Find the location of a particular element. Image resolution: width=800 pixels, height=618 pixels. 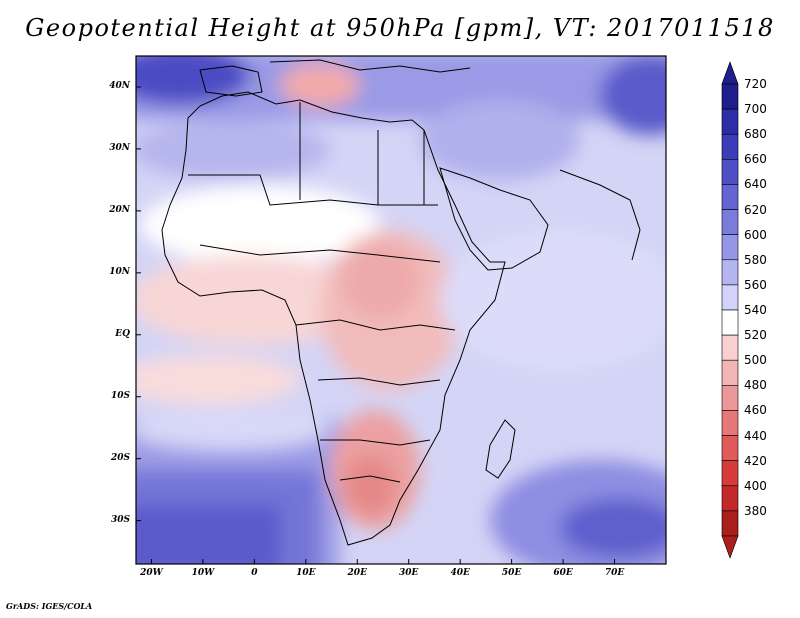

lon-tick-label: 10E is located at coordinates (306, 573).